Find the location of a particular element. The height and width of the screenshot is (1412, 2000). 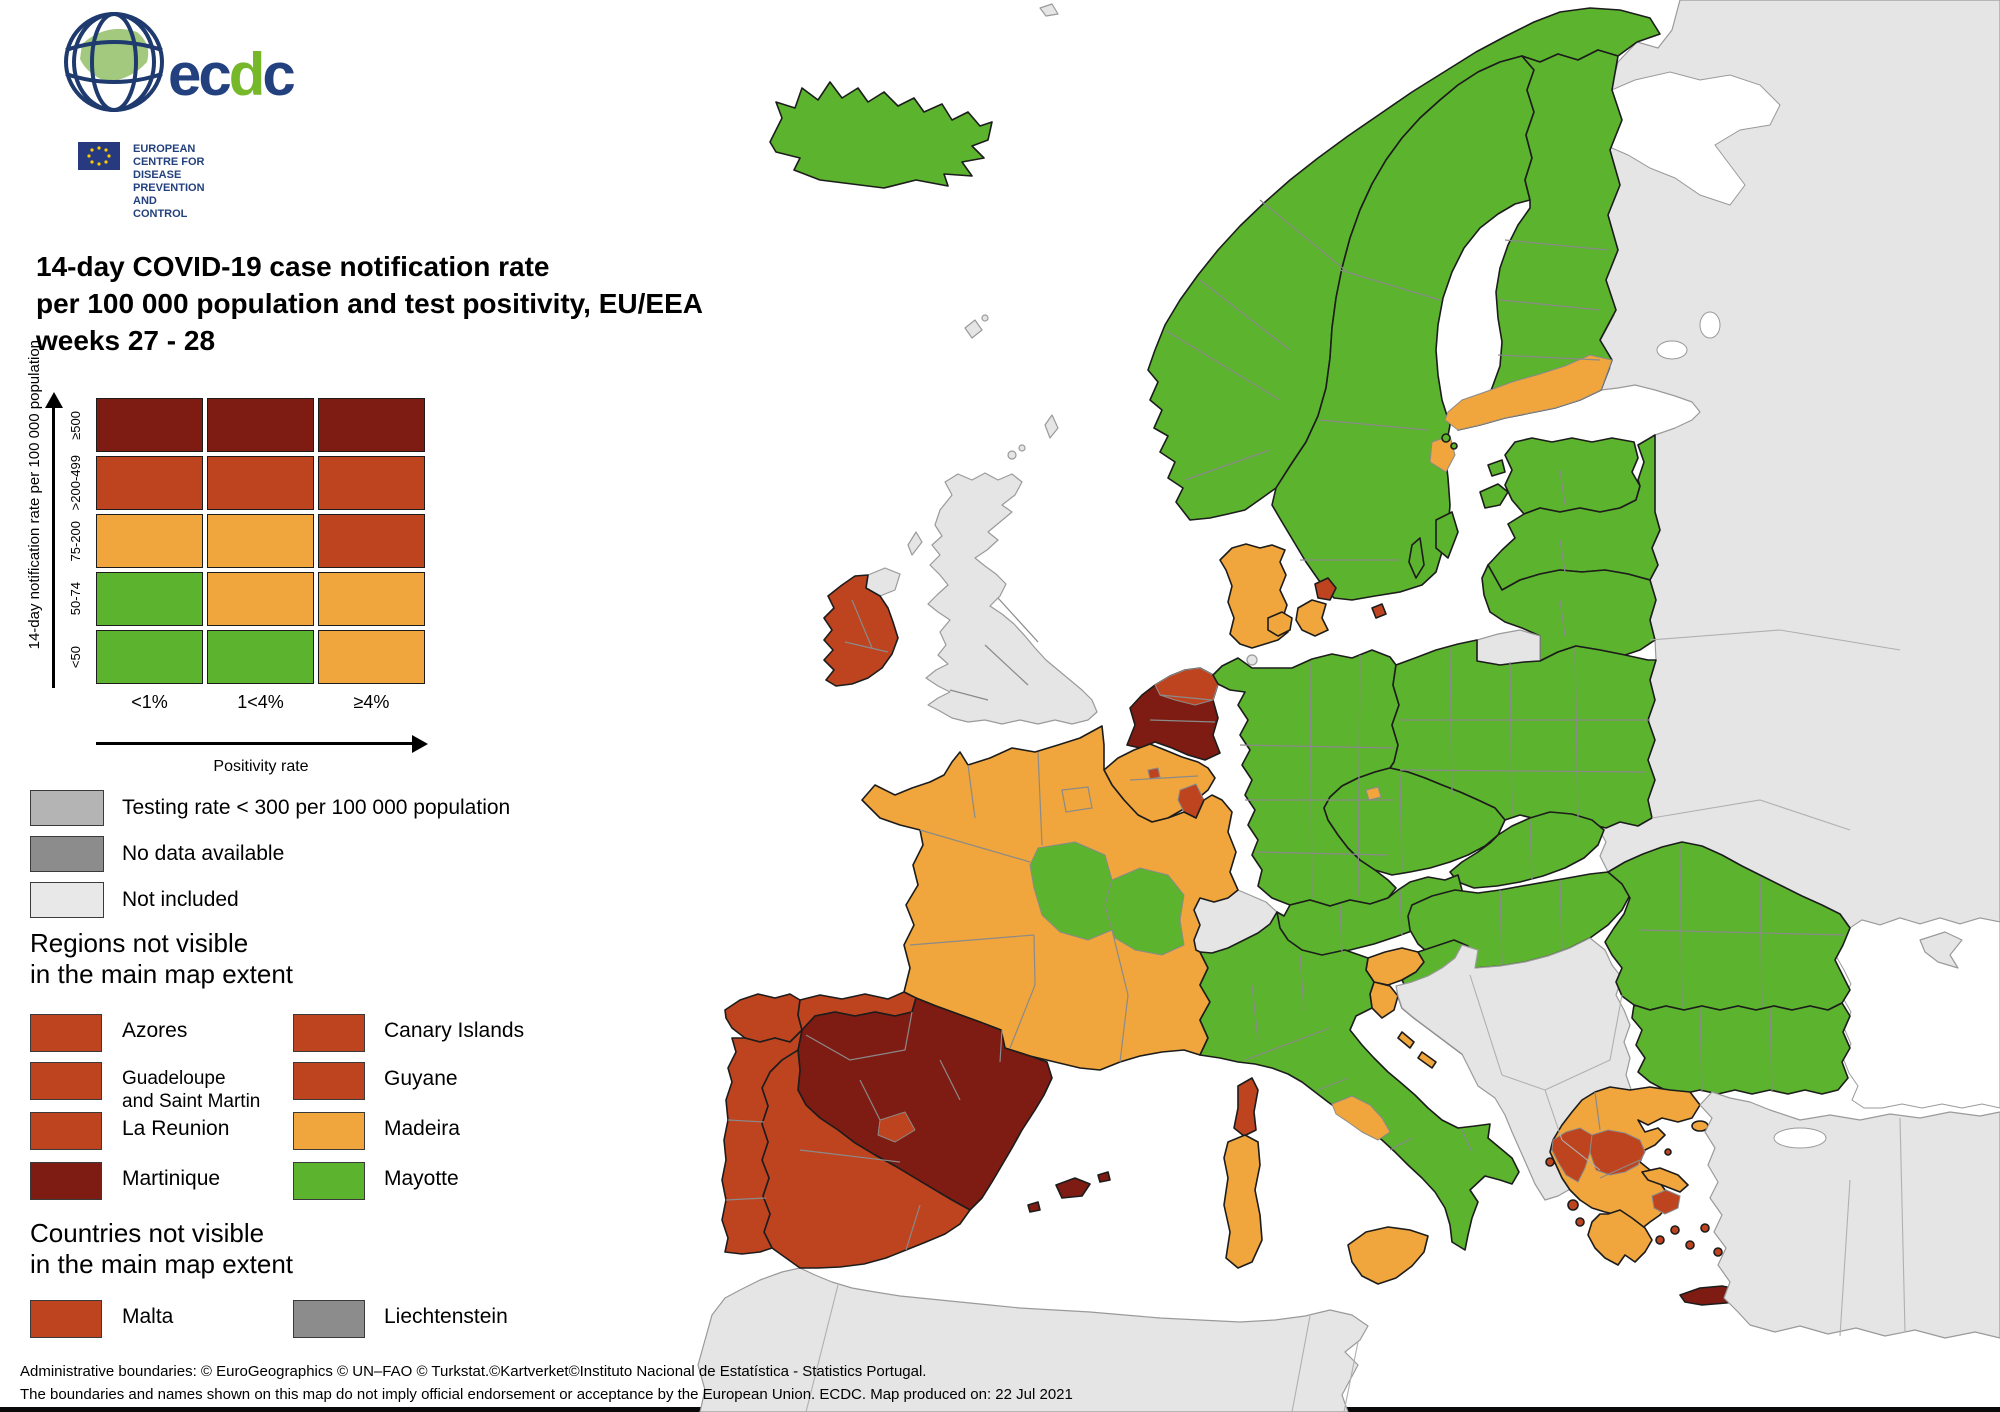

legend-row-no-data: No data available is located at coordinates (157, 854).